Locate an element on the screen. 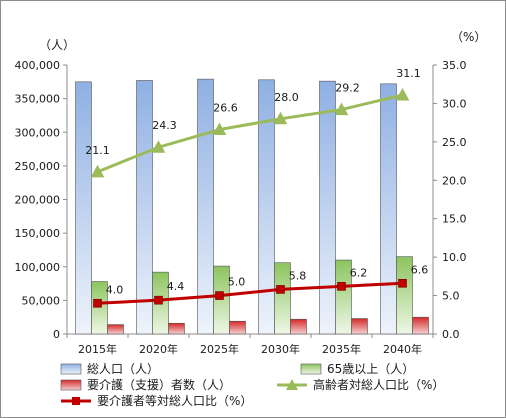 This screenshot has width=506, height=418. right-axis-tick-label: 15.0 is located at coordinates (454, 219).